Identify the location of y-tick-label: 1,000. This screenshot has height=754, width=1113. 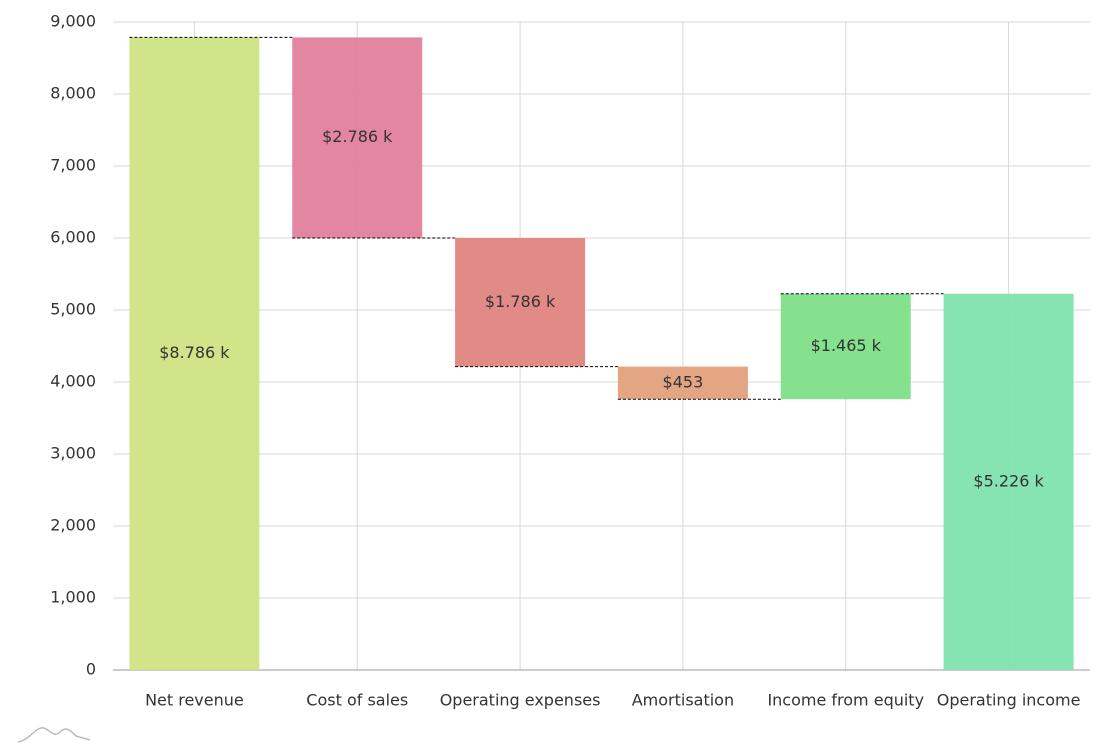
(73, 597).